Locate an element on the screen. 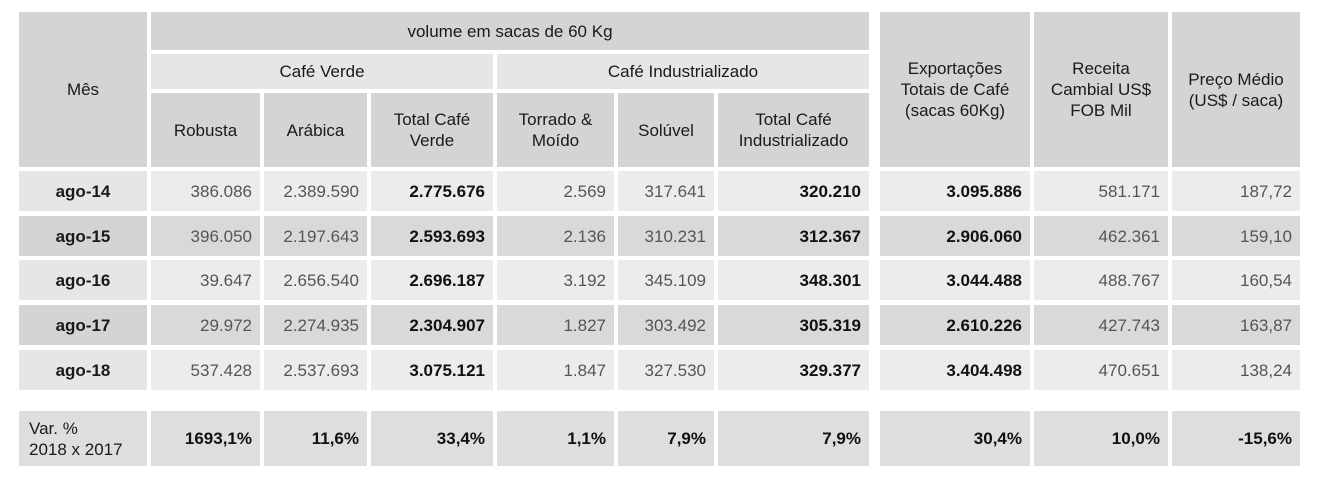 The width and height of the screenshot is (1319, 483). cell-value-soluvel: 345.109 is located at coordinates (675, 280).